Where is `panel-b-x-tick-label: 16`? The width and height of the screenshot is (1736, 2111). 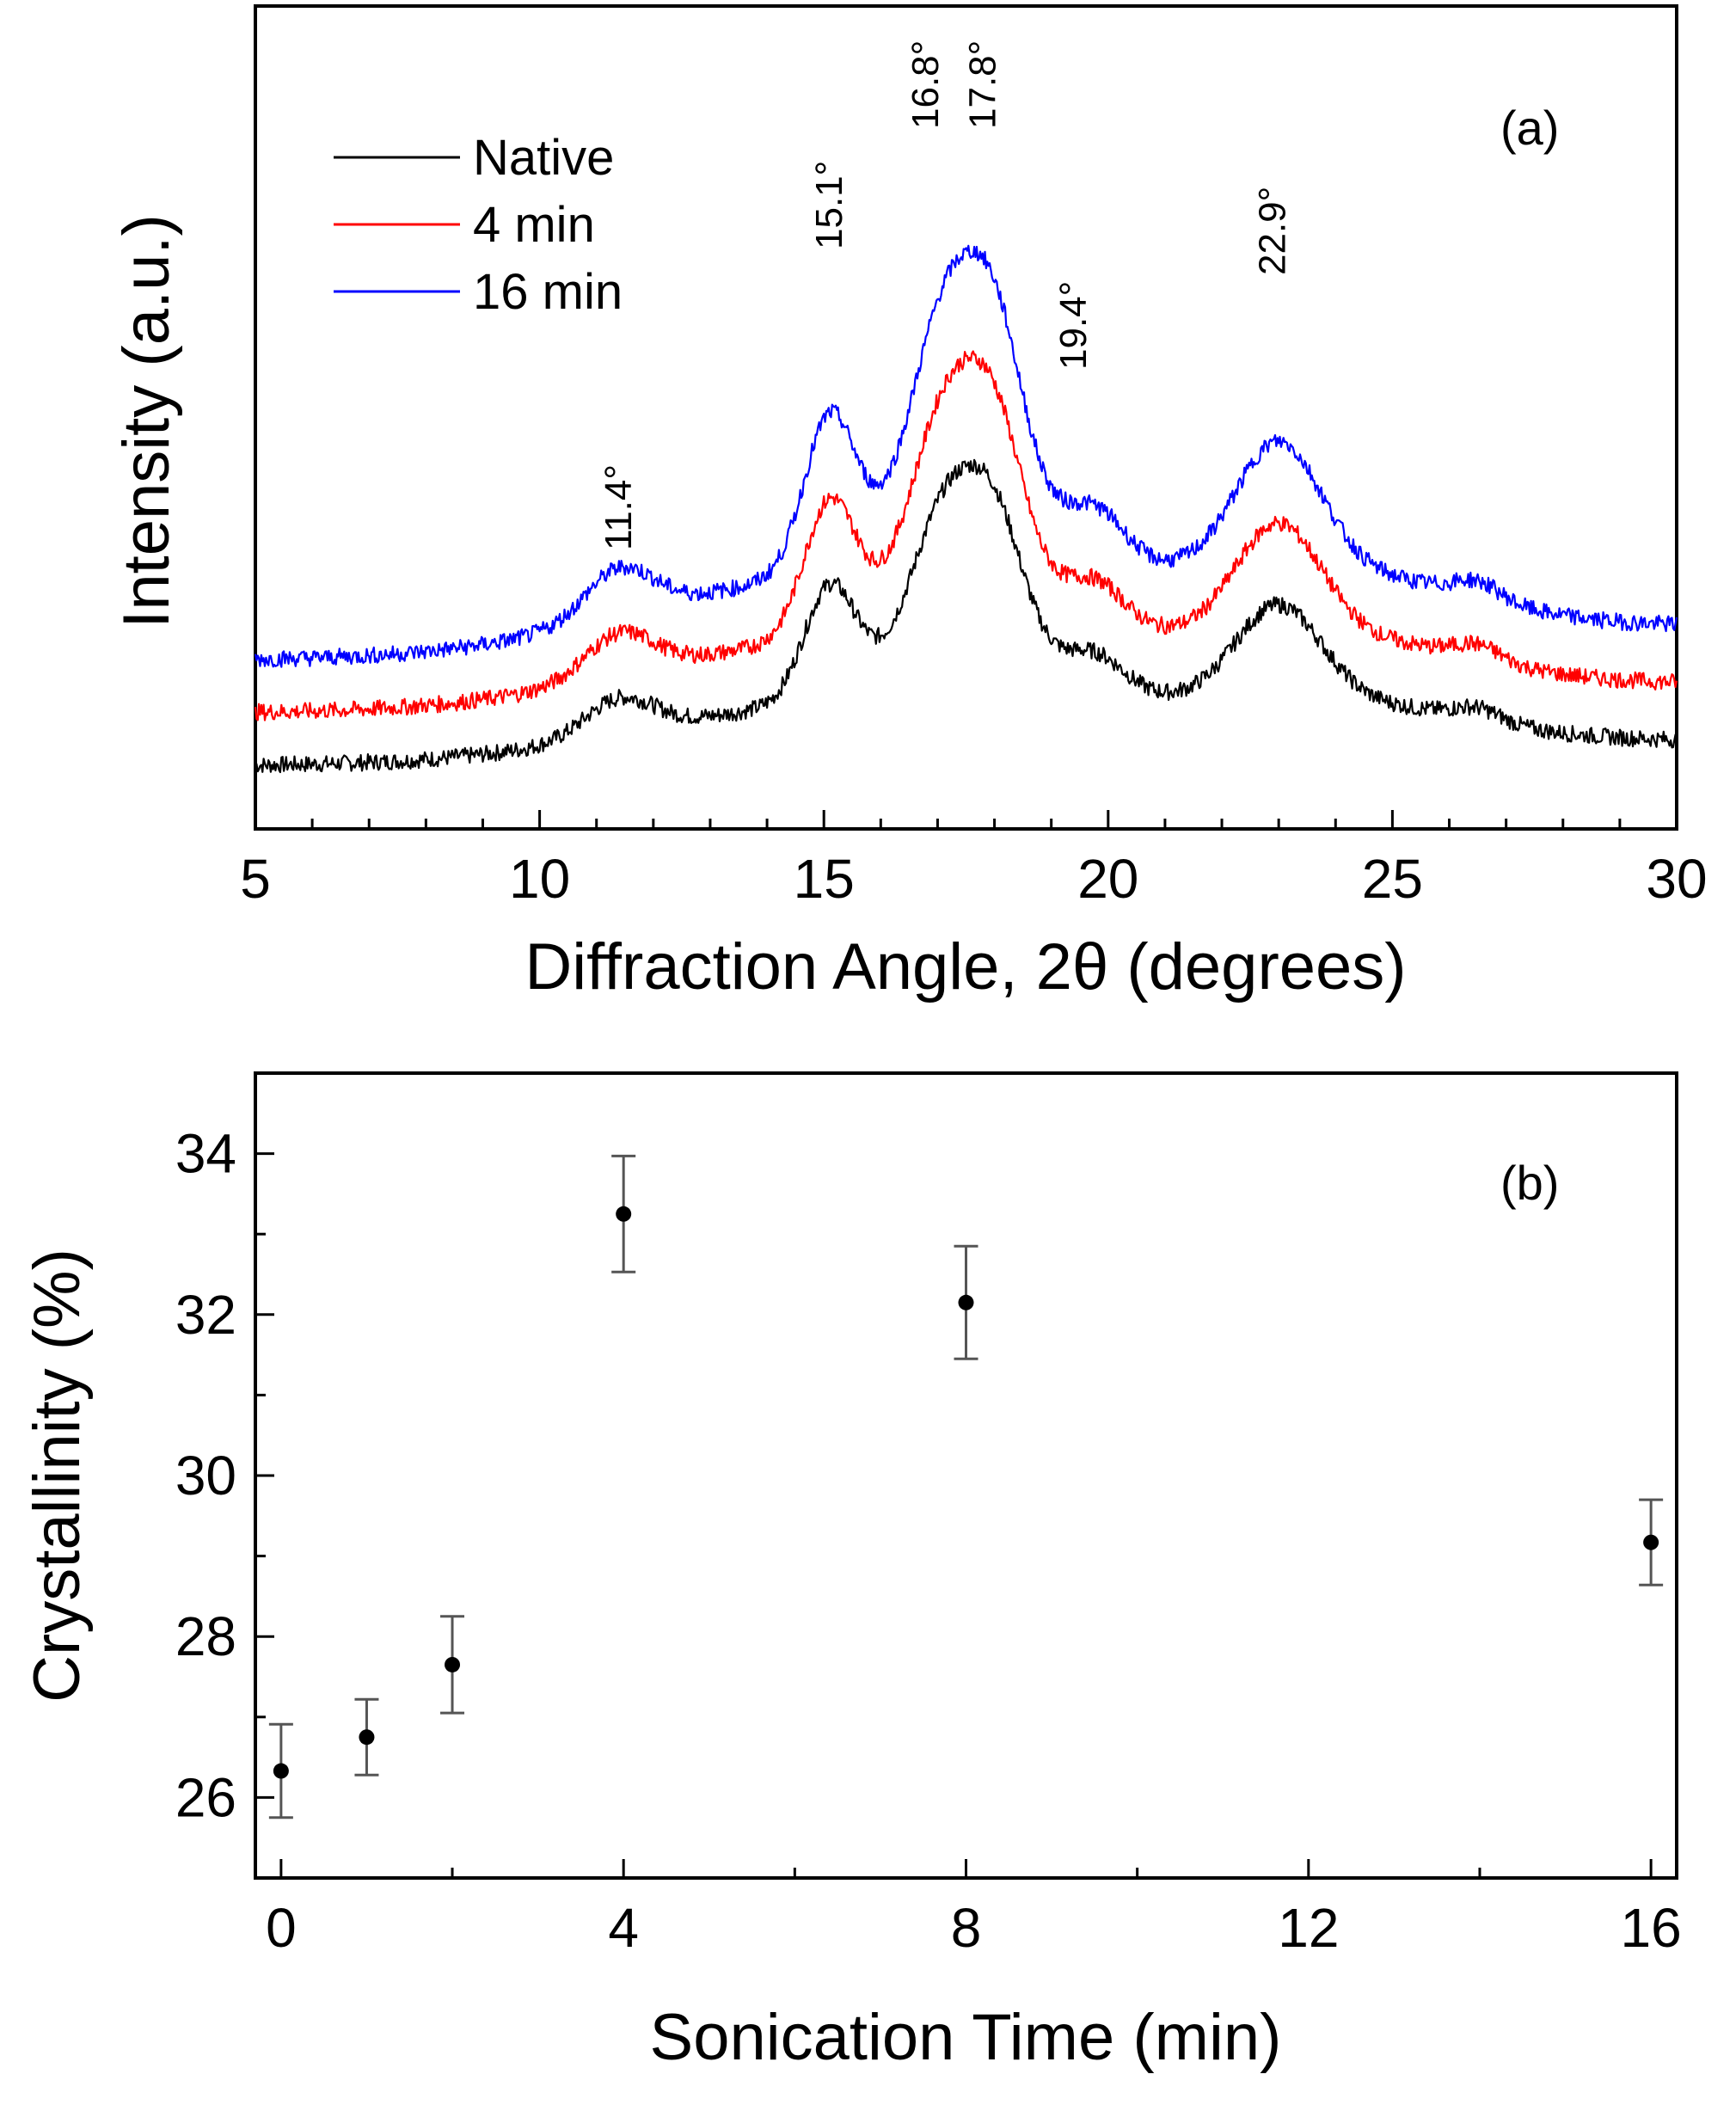
panel-b-x-tick-label: 16 is located at coordinates (1652, 1928).